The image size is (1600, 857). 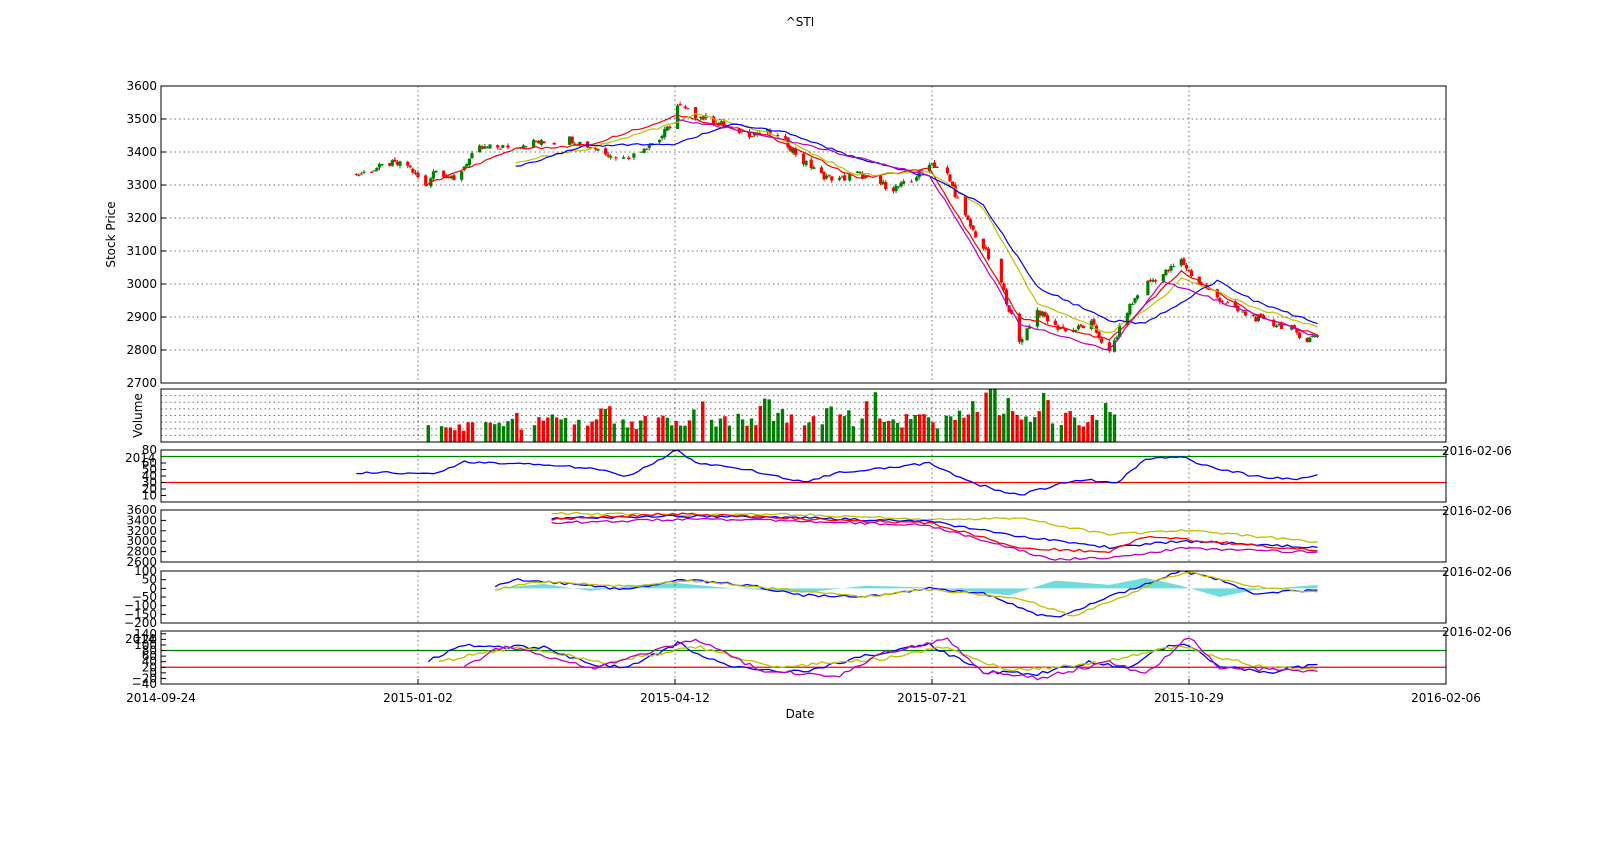 I want to click on y-tick-label: 30, so click(x=149, y=483).